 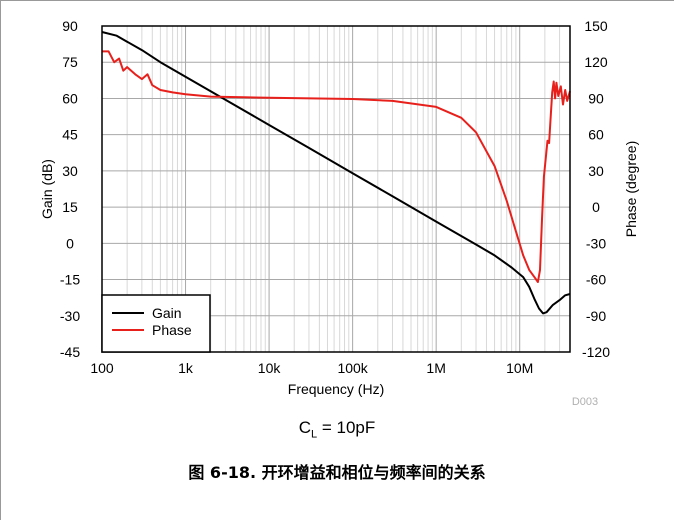 I want to click on cl-value: = 10pF, so click(x=346, y=427).